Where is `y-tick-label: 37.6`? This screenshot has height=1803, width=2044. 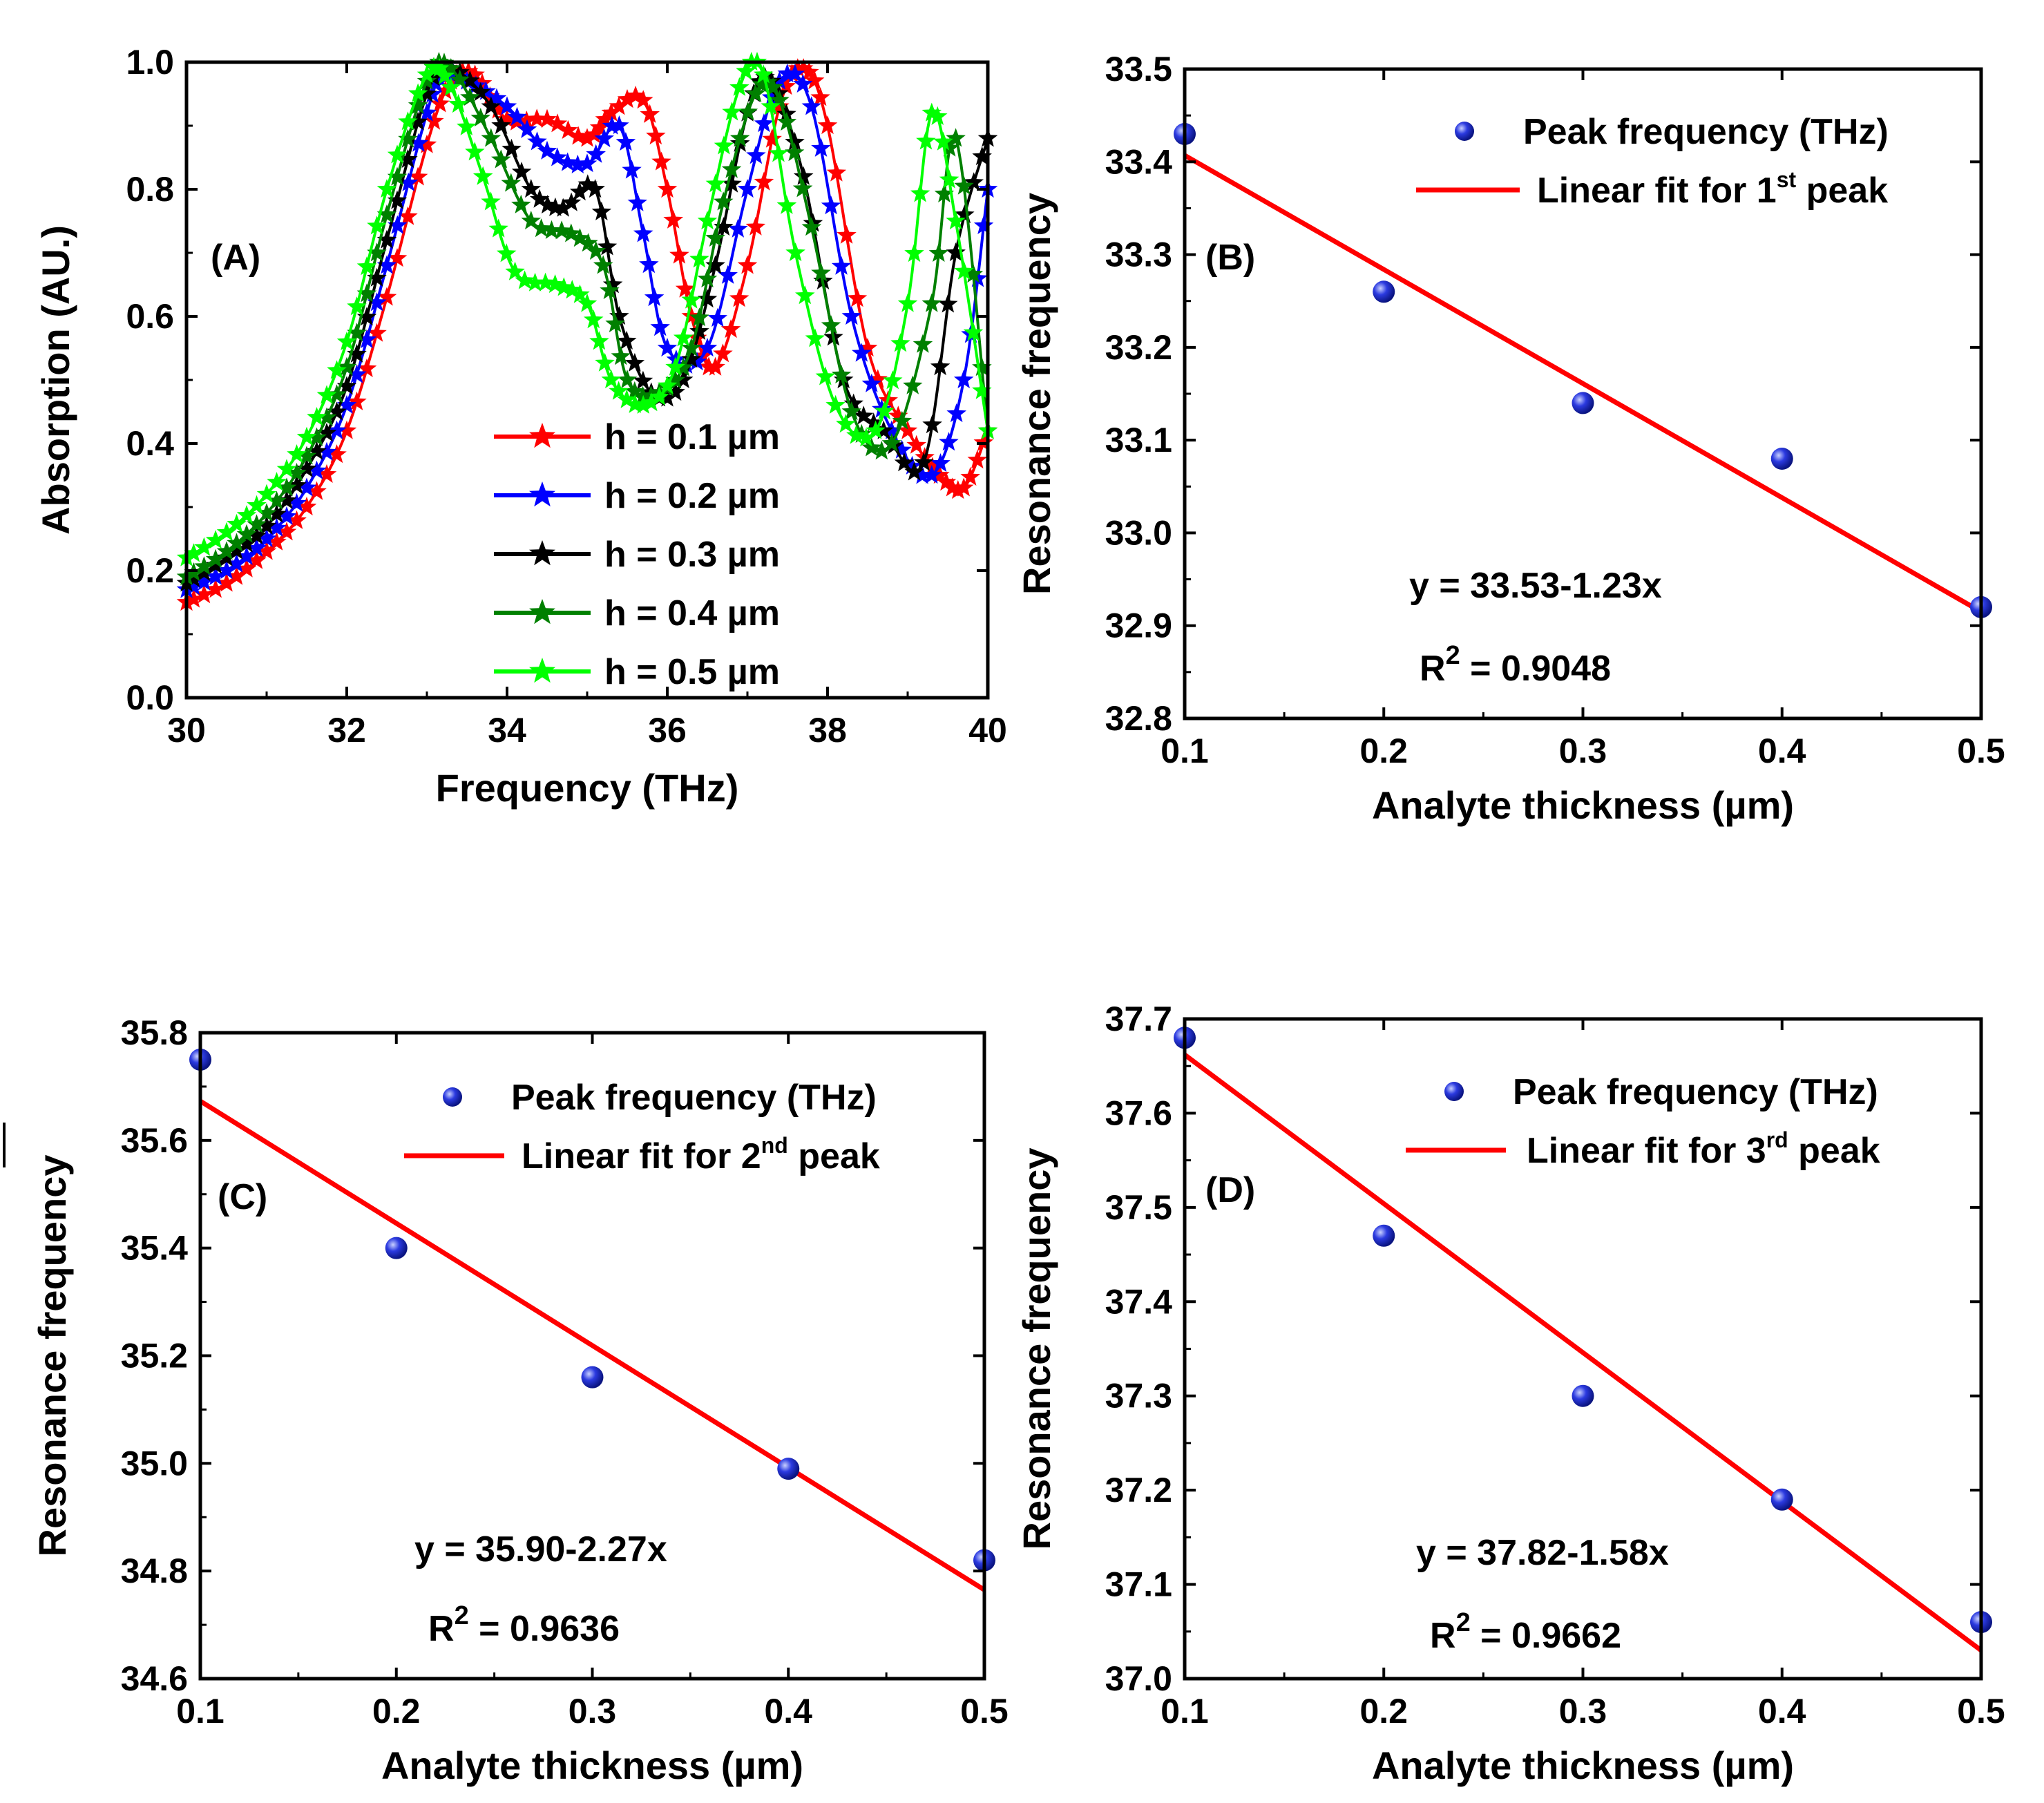 y-tick-label: 37.6 is located at coordinates (1138, 1113).